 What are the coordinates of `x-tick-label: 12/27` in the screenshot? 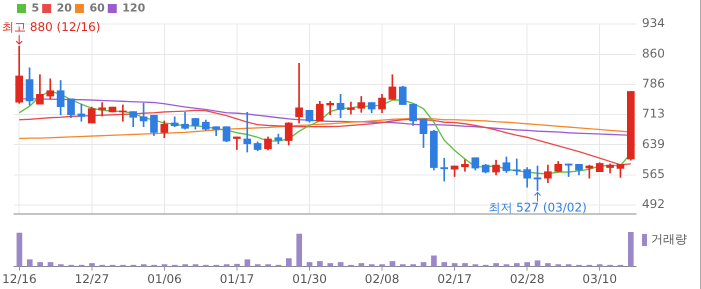 It's located at (92, 279).